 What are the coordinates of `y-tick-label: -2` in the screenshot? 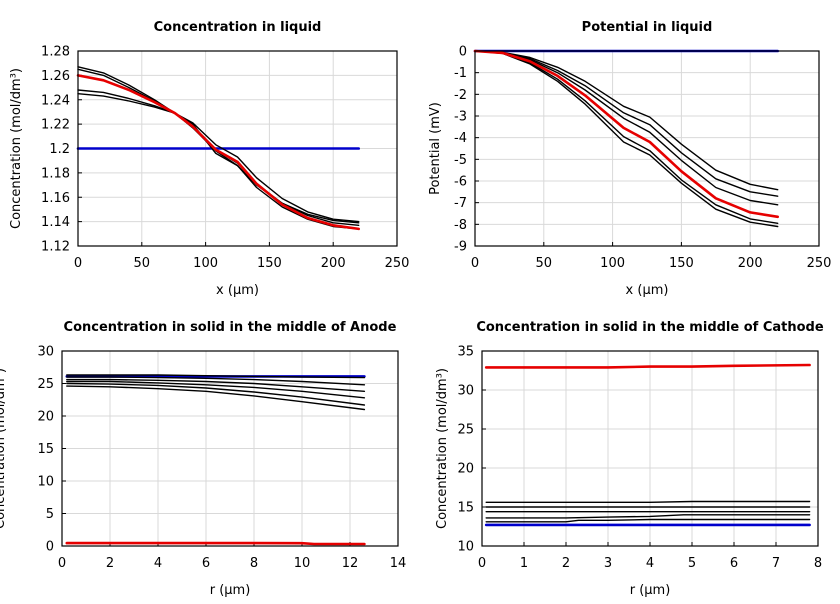 It's located at (460, 95).